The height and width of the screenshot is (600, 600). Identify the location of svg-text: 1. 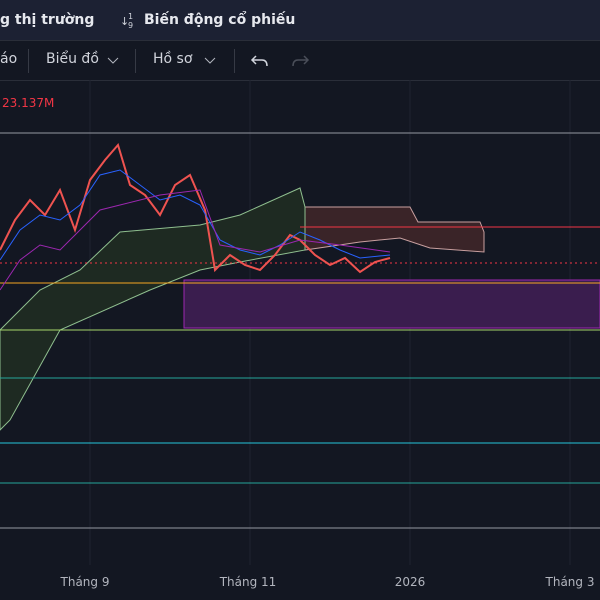
(130, 16).